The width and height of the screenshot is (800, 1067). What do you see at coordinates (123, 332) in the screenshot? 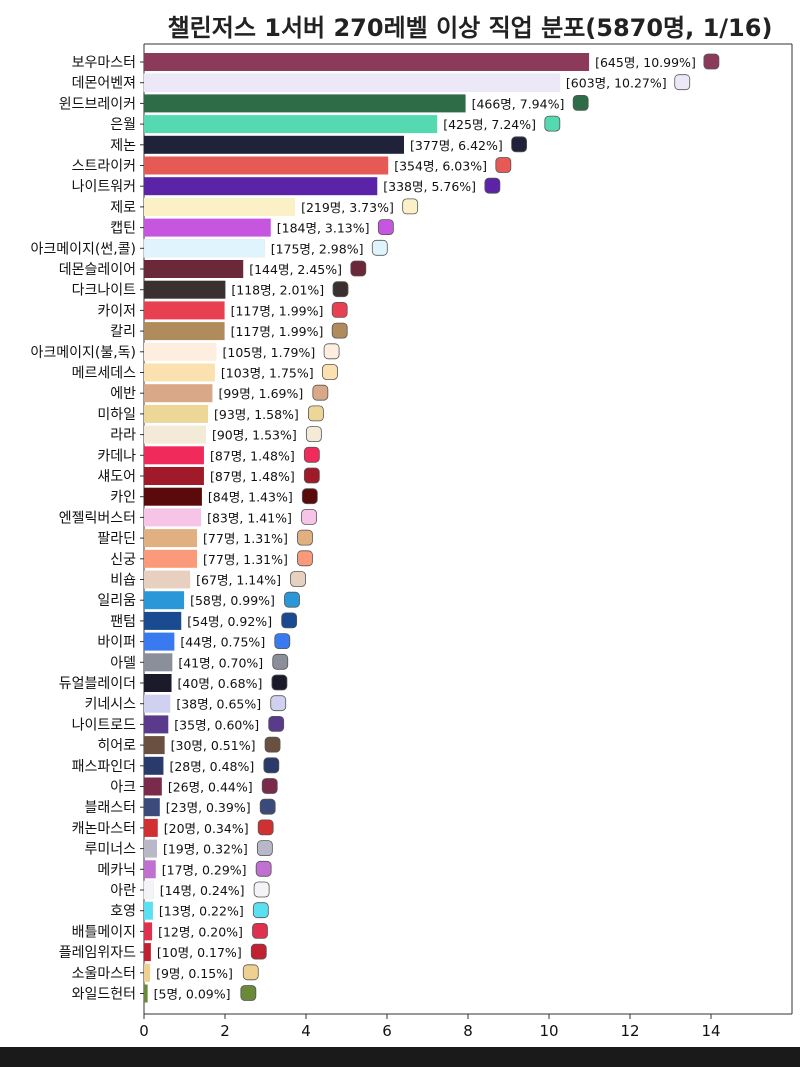
I see `y-tick-label: 칼리` at bounding box center [123, 332].